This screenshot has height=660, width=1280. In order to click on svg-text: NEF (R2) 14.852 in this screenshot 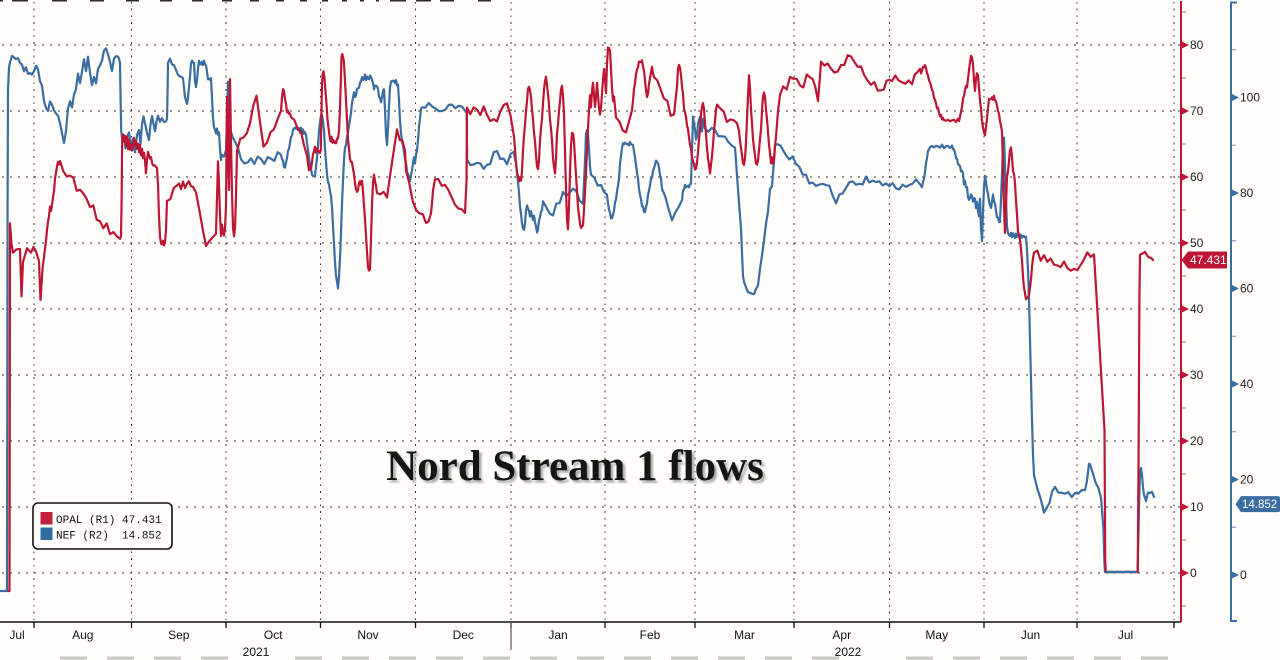, I will do `click(109, 537)`.